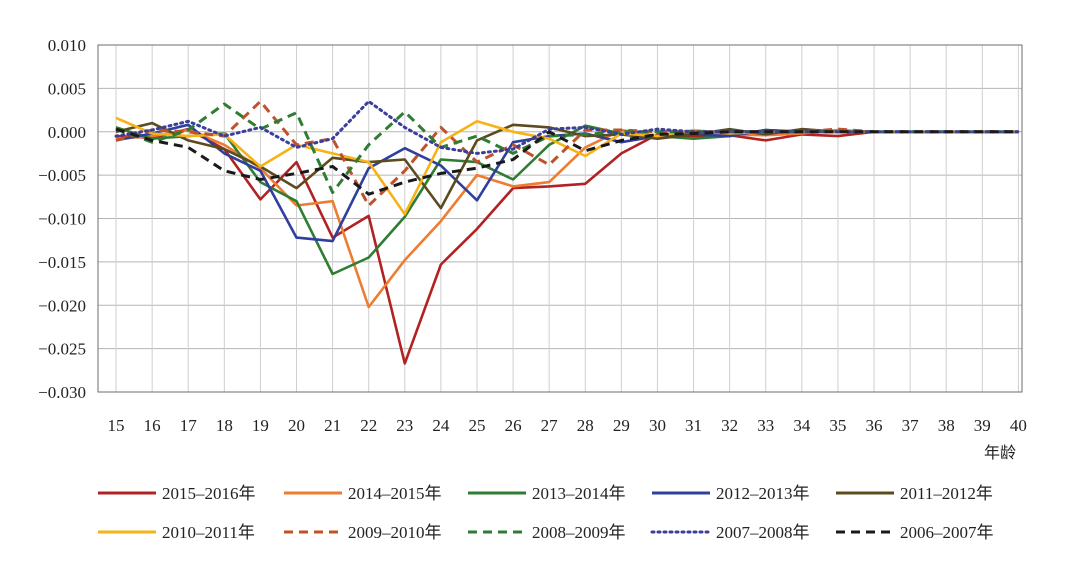 The width and height of the screenshot is (1080, 563). What do you see at coordinates (837, 425) in the screenshot?
I see `x-tick-label: 35` at bounding box center [837, 425].